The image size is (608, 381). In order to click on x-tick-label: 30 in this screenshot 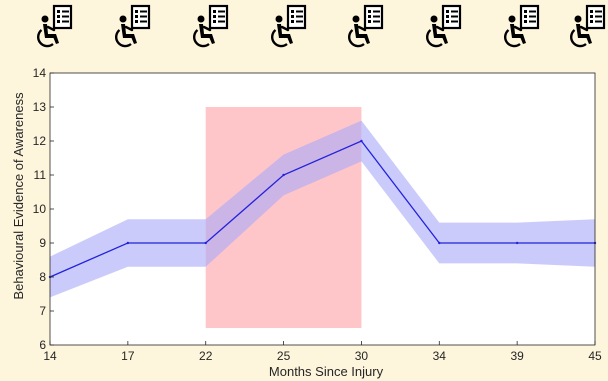, I will do `click(362, 356)`.